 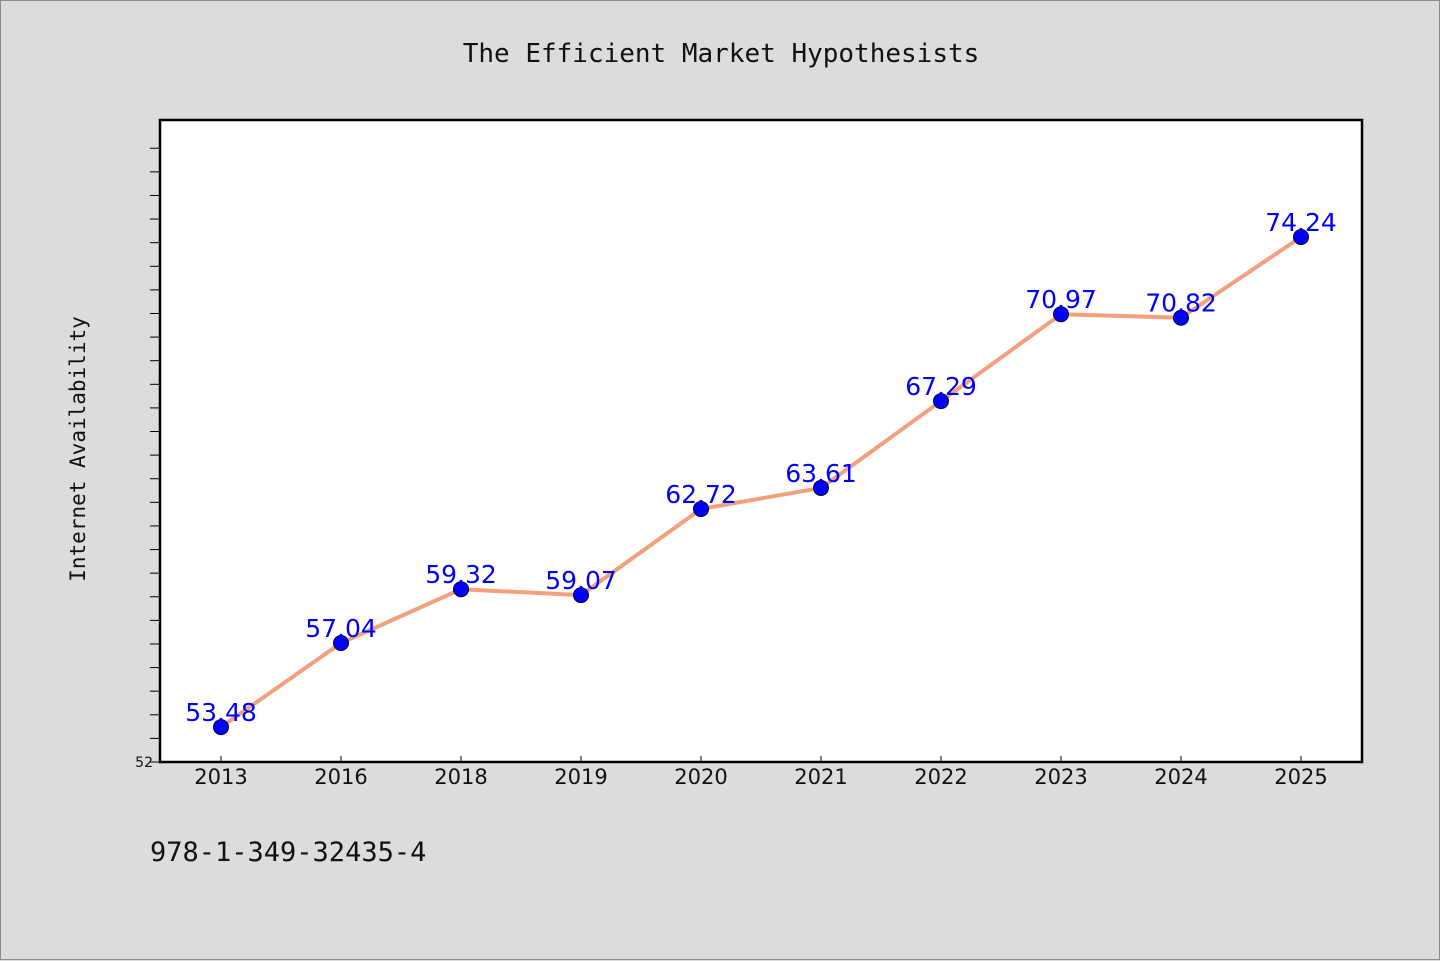 What do you see at coordinates (821, 473) in the screenshot?
I see `data-label: 63.61` at bounding box center [821, 473].